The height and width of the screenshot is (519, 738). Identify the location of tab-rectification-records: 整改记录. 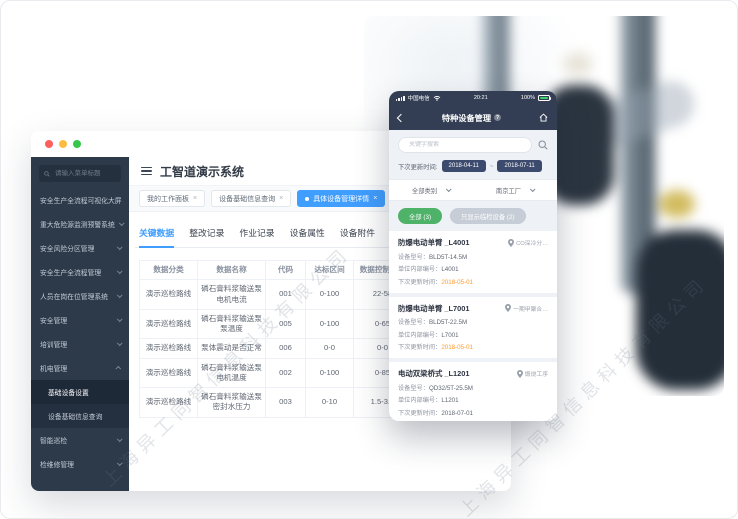
(207, 233).